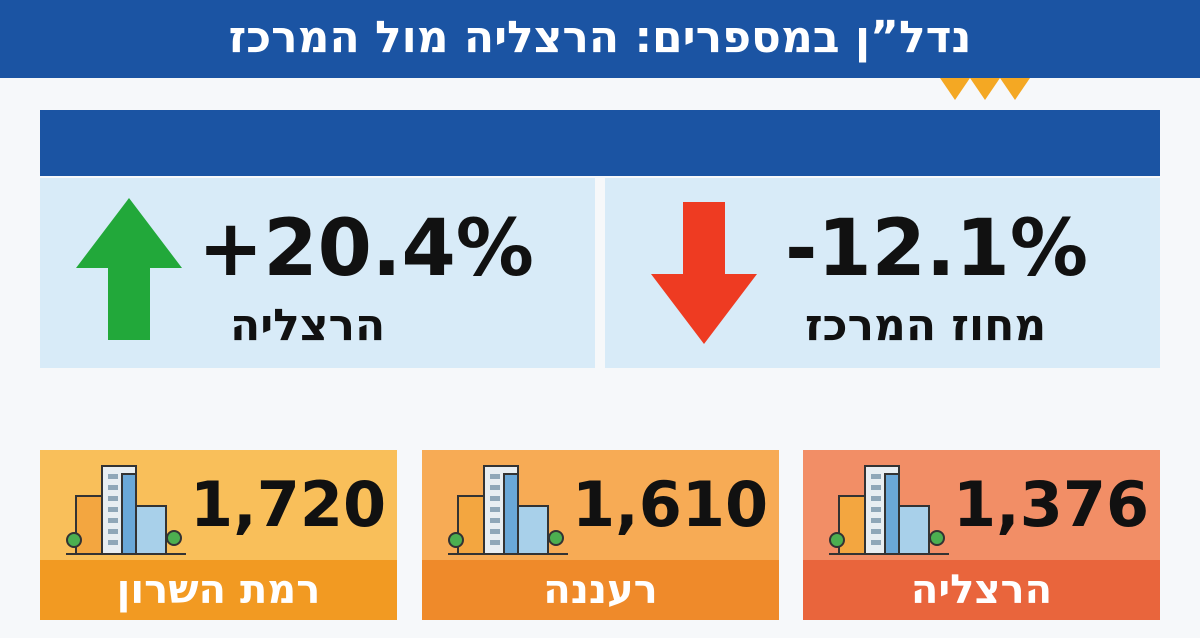 Image resolution: width=1200 pixels, height=638 pixels. I want to click on stat-card: רמת השרון 1,720, so click(218, 535).